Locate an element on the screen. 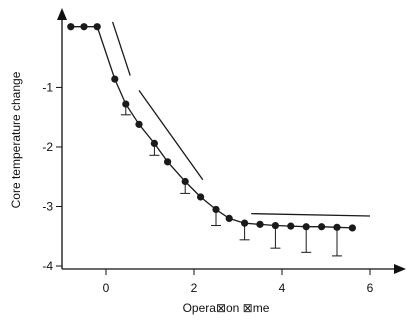  y-tick-label: -2 is located at coordinates (47, 147).